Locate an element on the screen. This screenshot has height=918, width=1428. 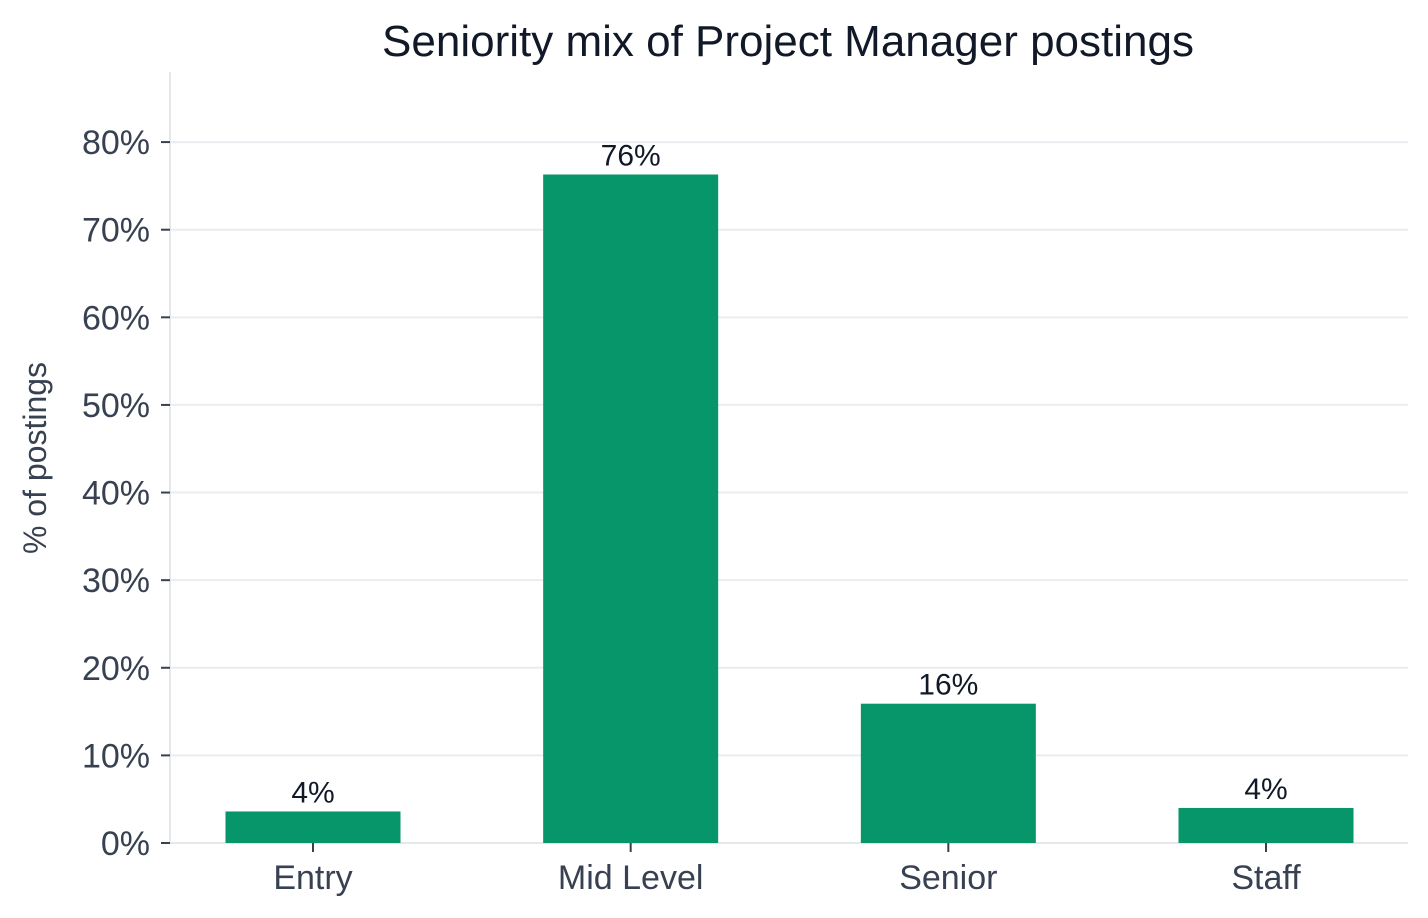
y-tick-label: 60% is located at coordinates (116, 318).